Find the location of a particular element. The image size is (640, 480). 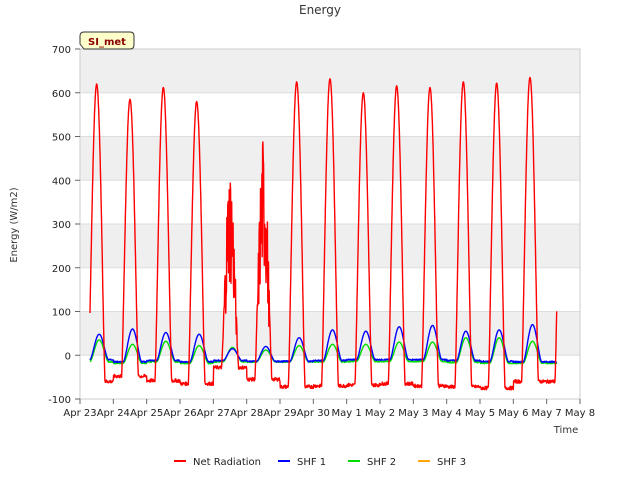

legend-item-label: SHF 3 is located at coordinates (451, 462).